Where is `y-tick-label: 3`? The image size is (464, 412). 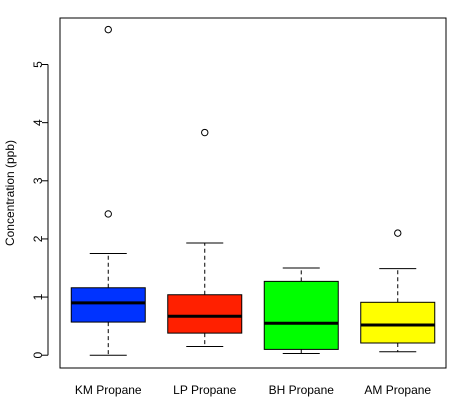 y-tick-label: 3 is located at coordinates (38, 180).